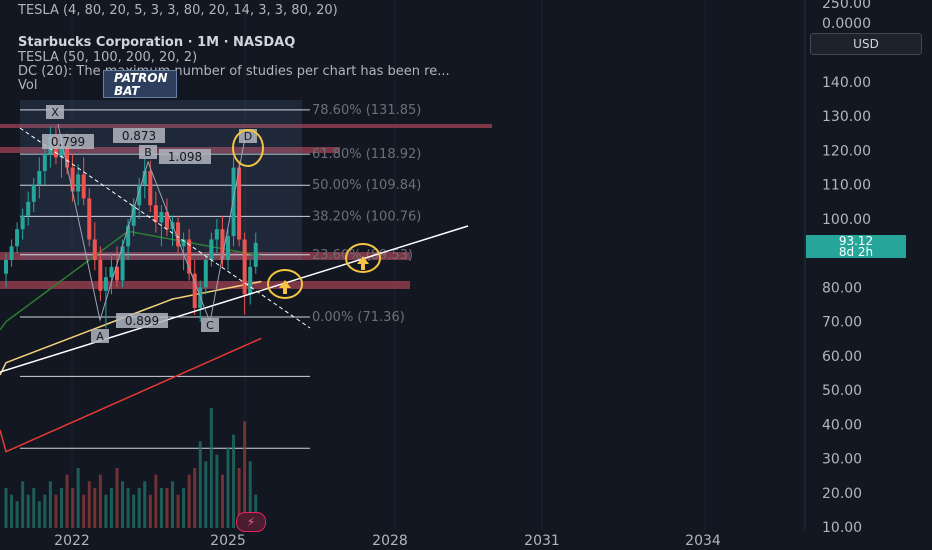 This screenshot has width=932, height=550. I want to click on price-tick-label: 130.00, so click(846, 117).